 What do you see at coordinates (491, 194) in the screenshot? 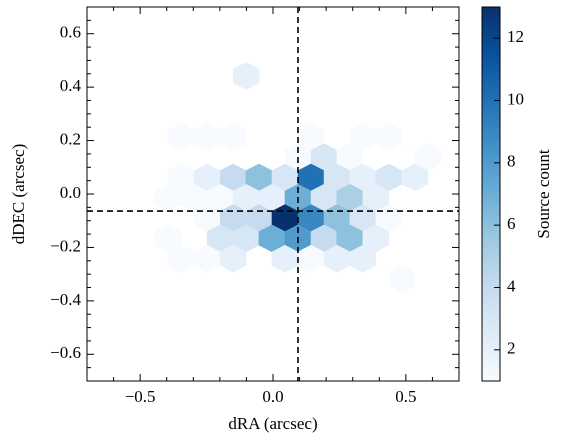
I see `colorbar` at bounding box center [491, 194].